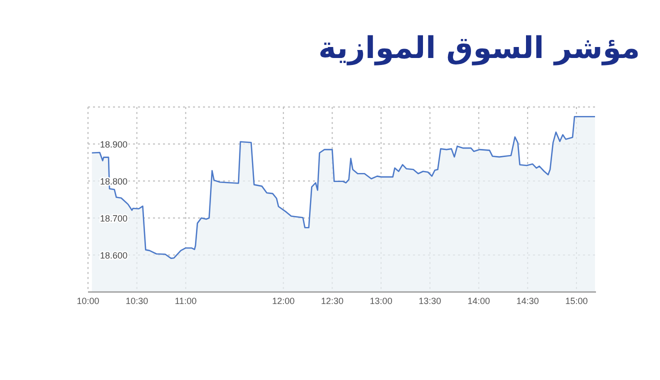 Image resolution: width=660 pixels, height=380 pixels. Describe the element at coordinates (88, 301) in the screenshot. I see `x-tick-label: 10:00` at that location.